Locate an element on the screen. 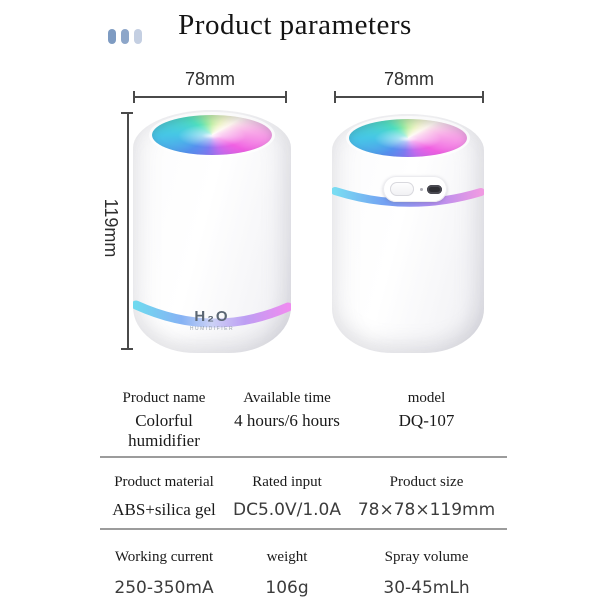 The width and height of the screenshot is (600, 600). spec-cell-material: Product material ABS+silica gel is located at coordinates (164, 501).